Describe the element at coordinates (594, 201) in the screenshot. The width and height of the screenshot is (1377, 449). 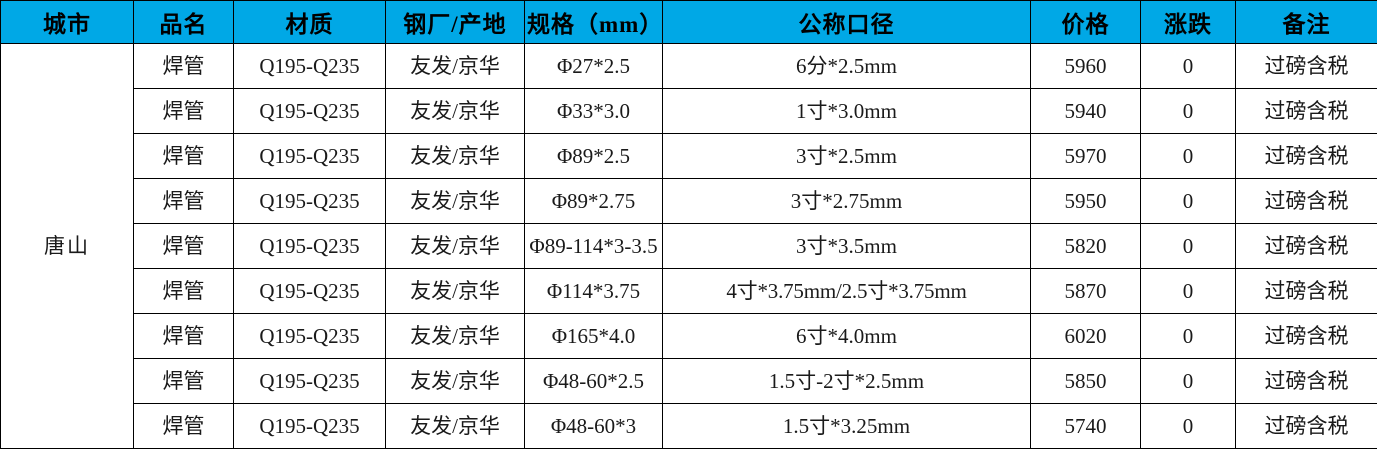
I see `specification-cell: Φ89*2.75` at that location.